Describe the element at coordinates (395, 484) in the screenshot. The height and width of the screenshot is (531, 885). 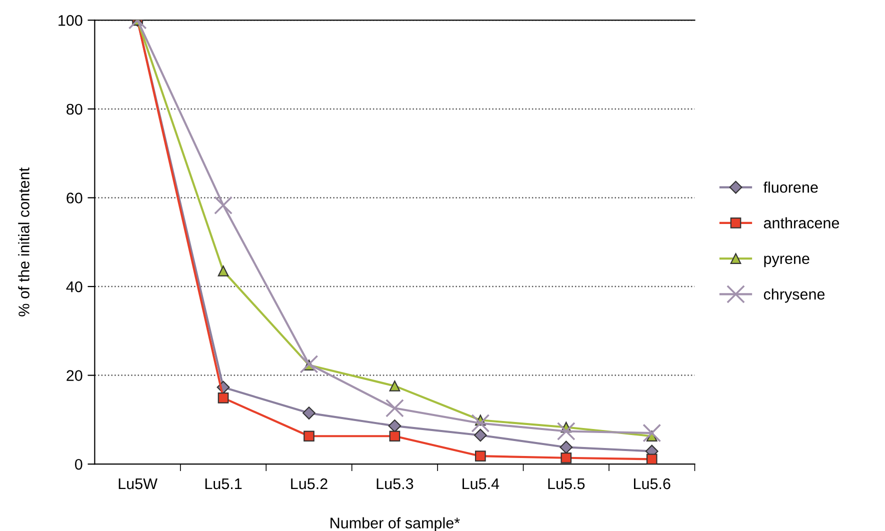
I see `x-tick-label: Lu5.3` at that location.